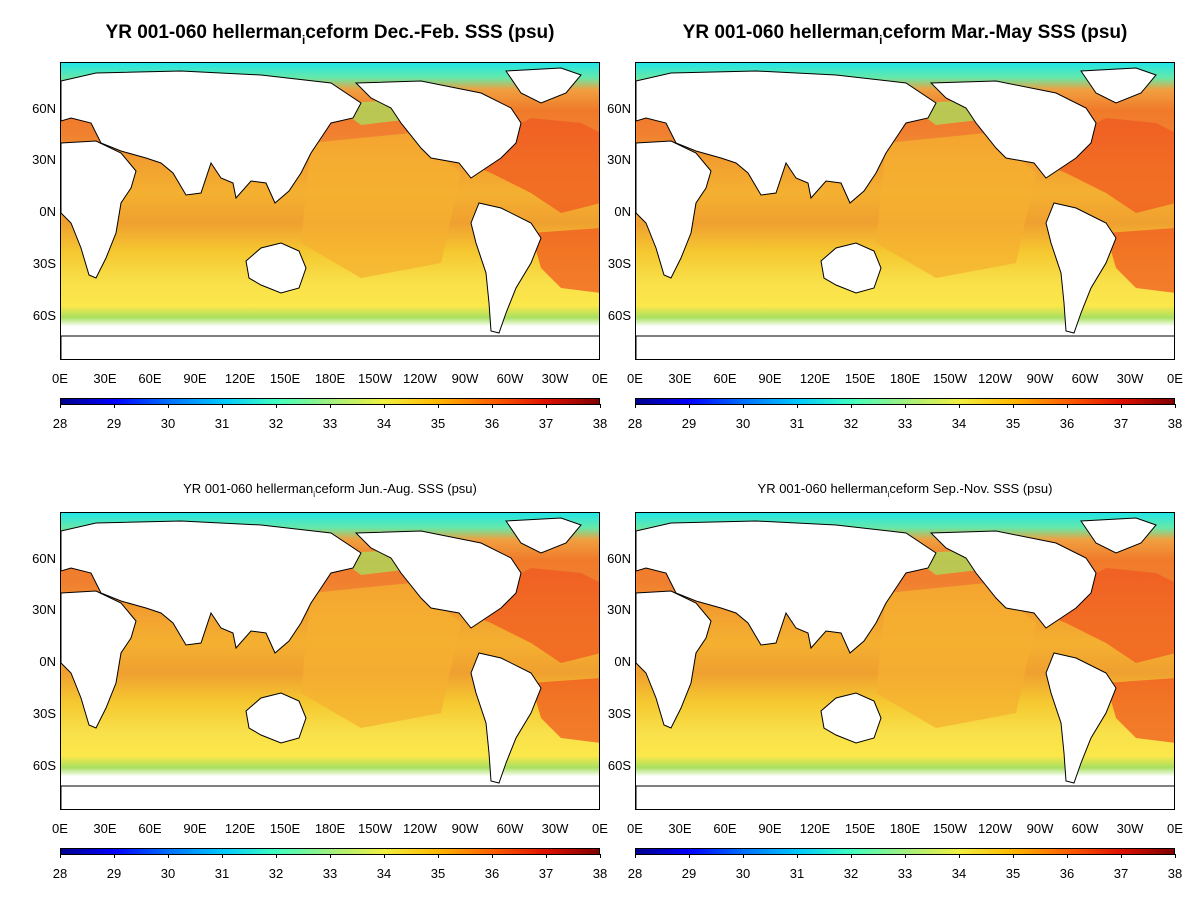 Image resolution: width=1200 pixels, height=900 pixels. I want to click on map-svg, so click(905, 213).